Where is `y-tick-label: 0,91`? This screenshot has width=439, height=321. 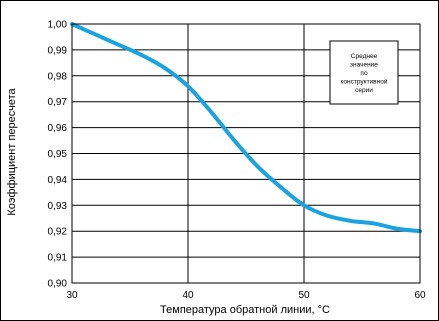 y-tick-label: 0,91 is located at coordinates (58, 258).